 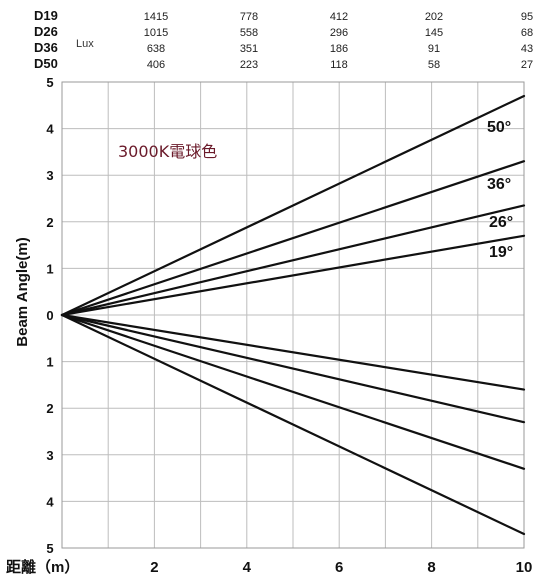 I want to click on lux-value: 68, so click(x=527, y=33).